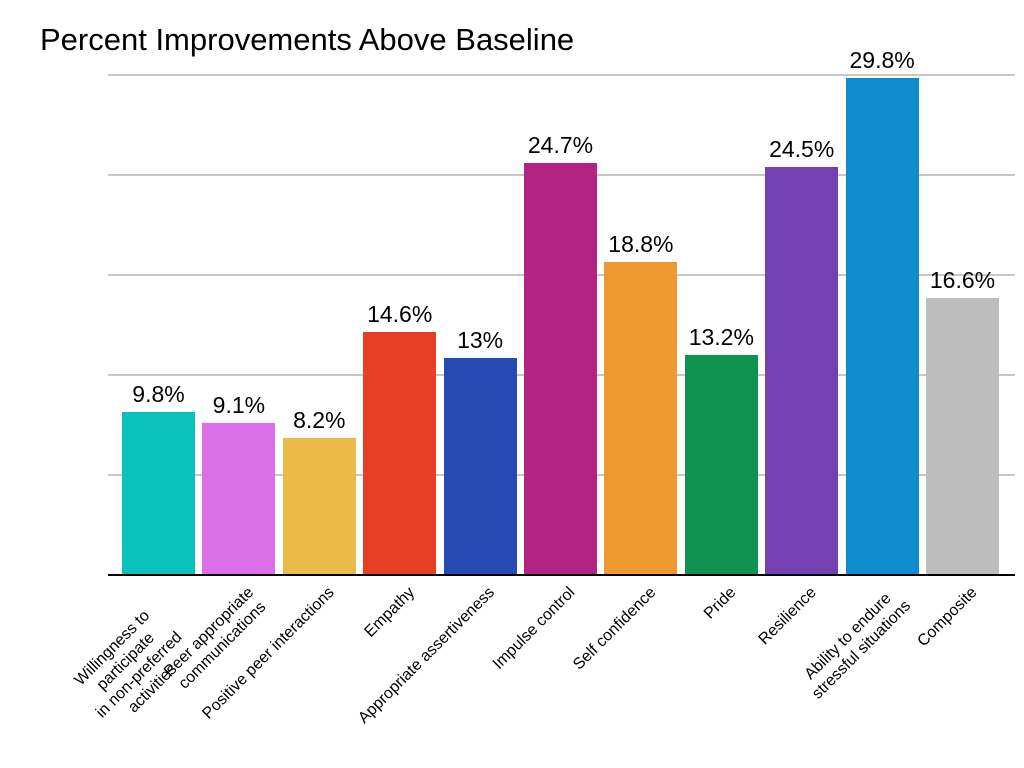 The height and width of the screenshot is (768, 1024). I want to click on bar-value-label: 9.1%, so click(239, 405).